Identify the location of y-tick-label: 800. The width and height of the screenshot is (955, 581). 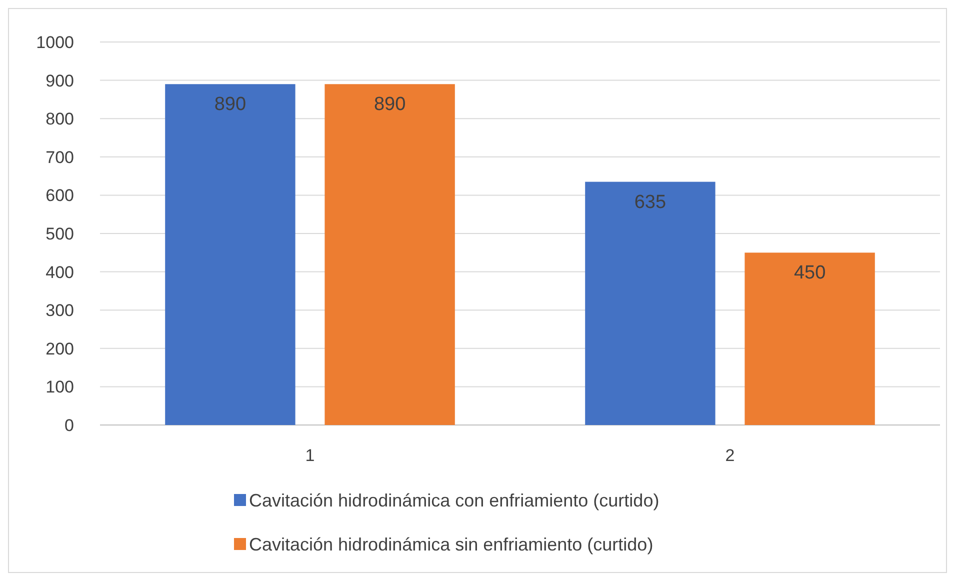
(60, 119).